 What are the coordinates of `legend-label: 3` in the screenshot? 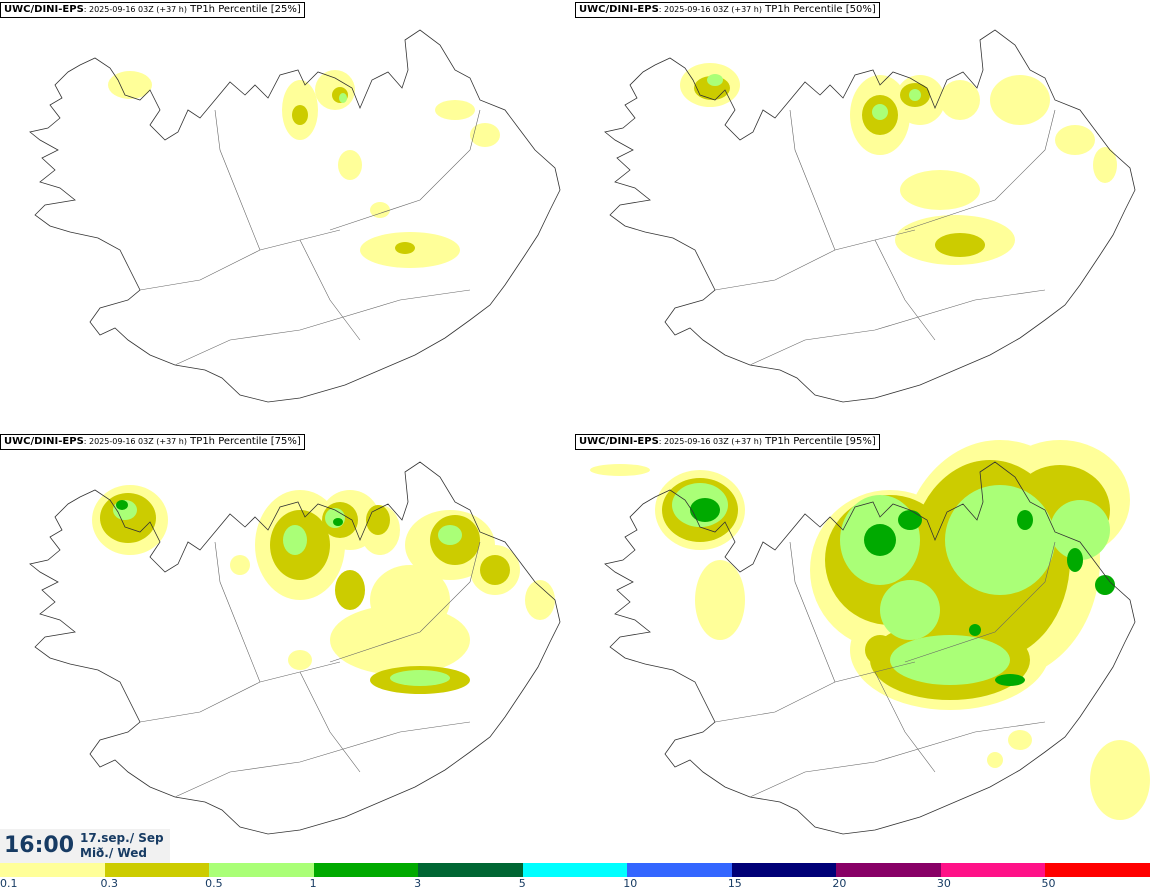 It's located at (418, 883).